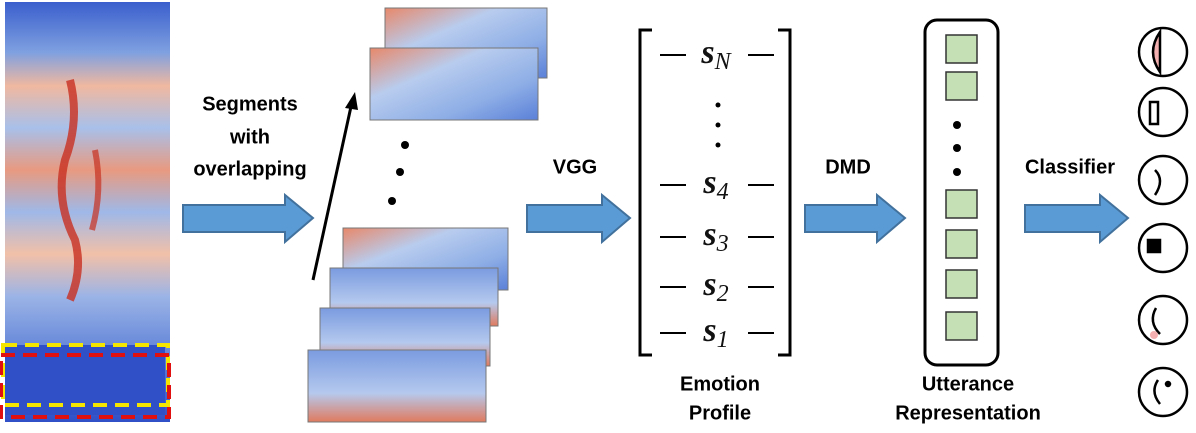 This screenshot has height=433, width=1196. What do you see at coordinates (968, 413) in the screenshot?
I see `utterance-label: Representation` at bounding box center [968, 413].